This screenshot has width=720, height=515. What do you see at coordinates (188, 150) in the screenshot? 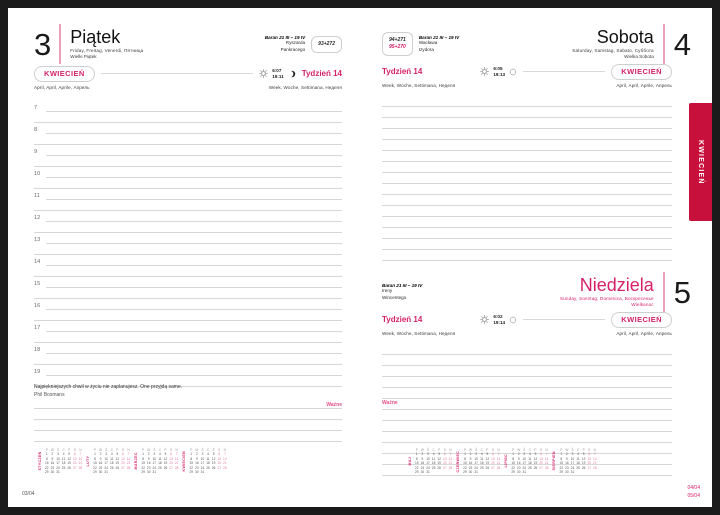
I see `hour-row: 9` at bounding box center [188, 150].